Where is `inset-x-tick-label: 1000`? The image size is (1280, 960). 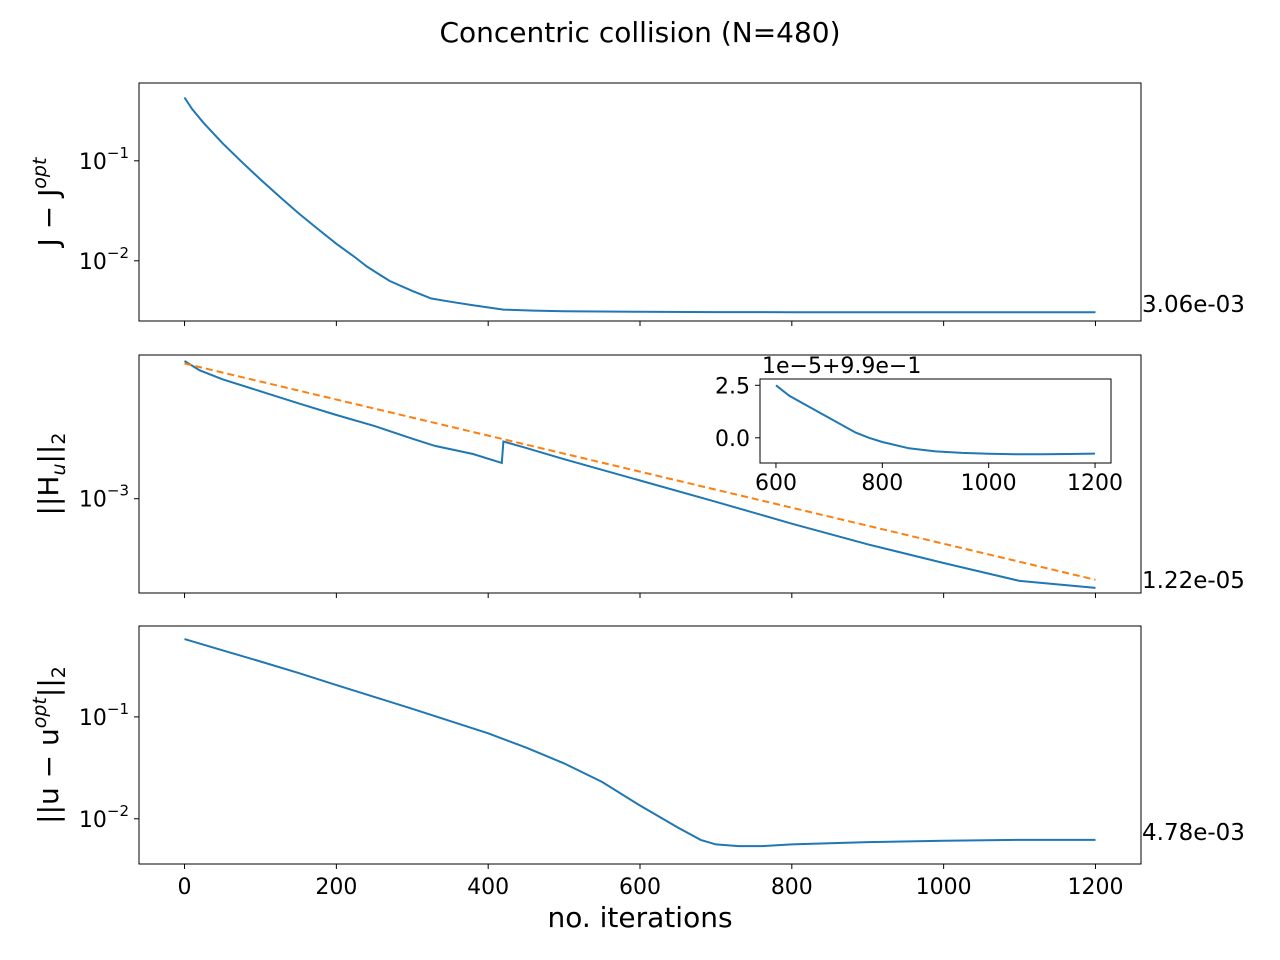 inset-x-tick-label: 1000 is located at coordinates (989, 483).